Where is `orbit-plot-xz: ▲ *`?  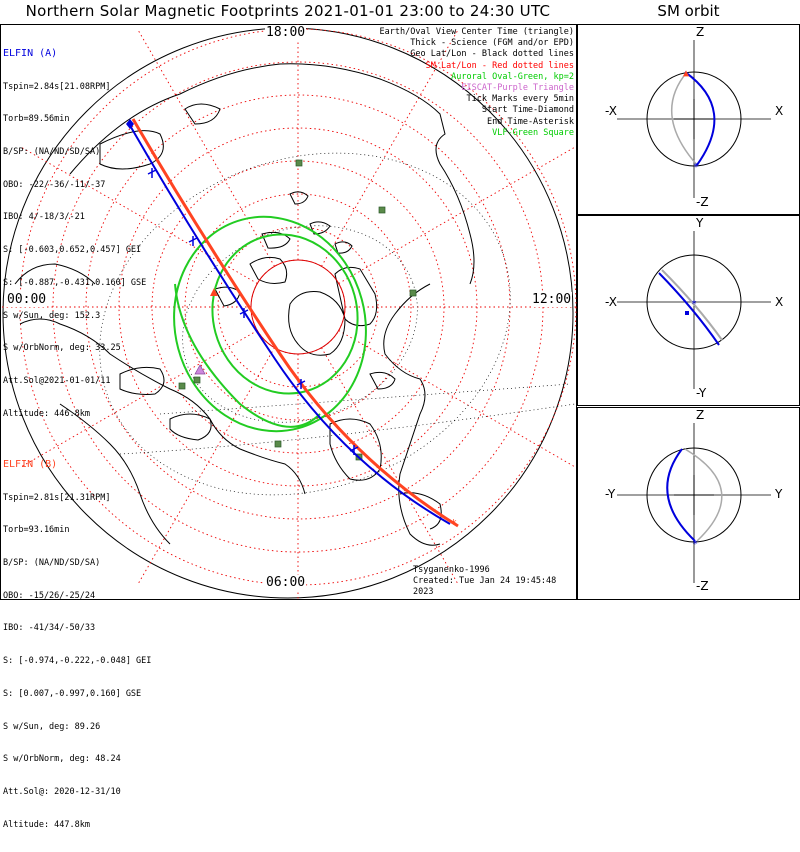
orbit-plot-xz: ▲ * is located at coordinates (688, 119).